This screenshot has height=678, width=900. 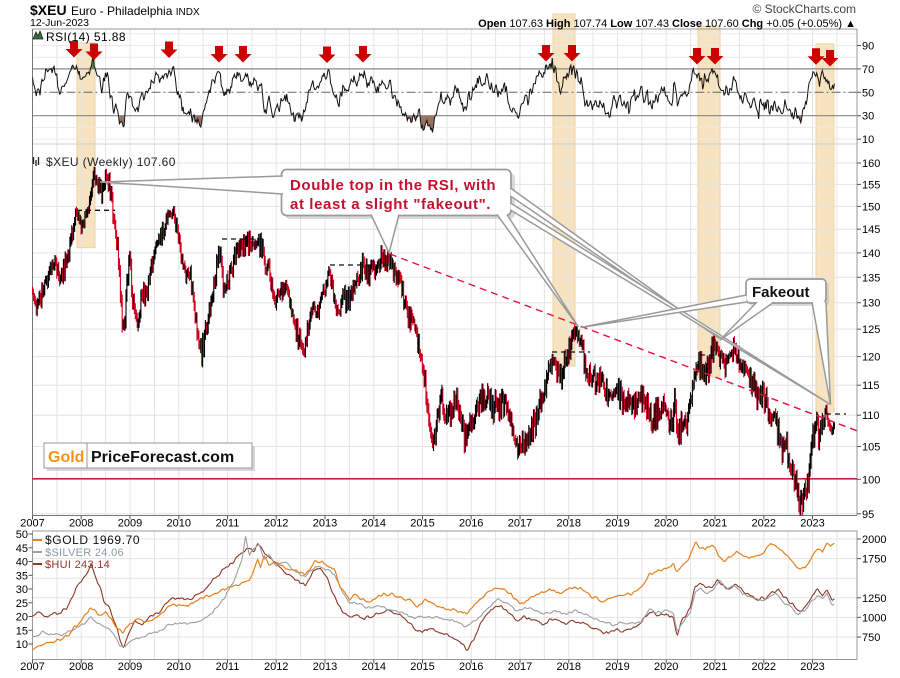 I want to click on svg-text: 1000, so click(x=874, y=618).